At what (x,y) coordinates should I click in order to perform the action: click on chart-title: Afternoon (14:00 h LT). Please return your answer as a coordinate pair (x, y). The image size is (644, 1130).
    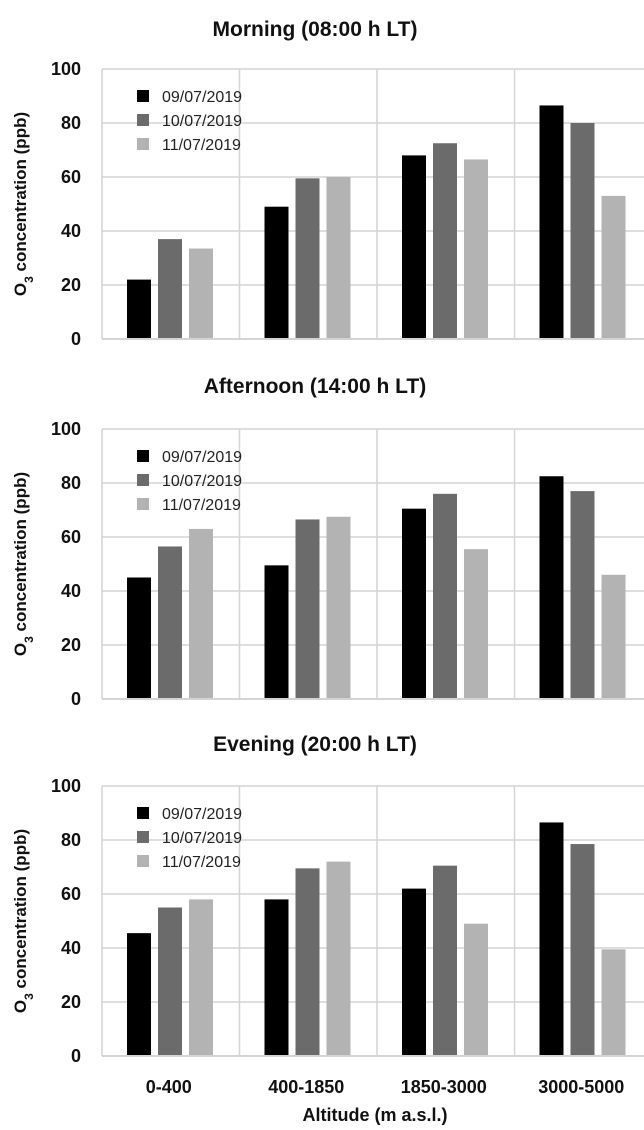
    Looking at the image, I should click on (315, 386).